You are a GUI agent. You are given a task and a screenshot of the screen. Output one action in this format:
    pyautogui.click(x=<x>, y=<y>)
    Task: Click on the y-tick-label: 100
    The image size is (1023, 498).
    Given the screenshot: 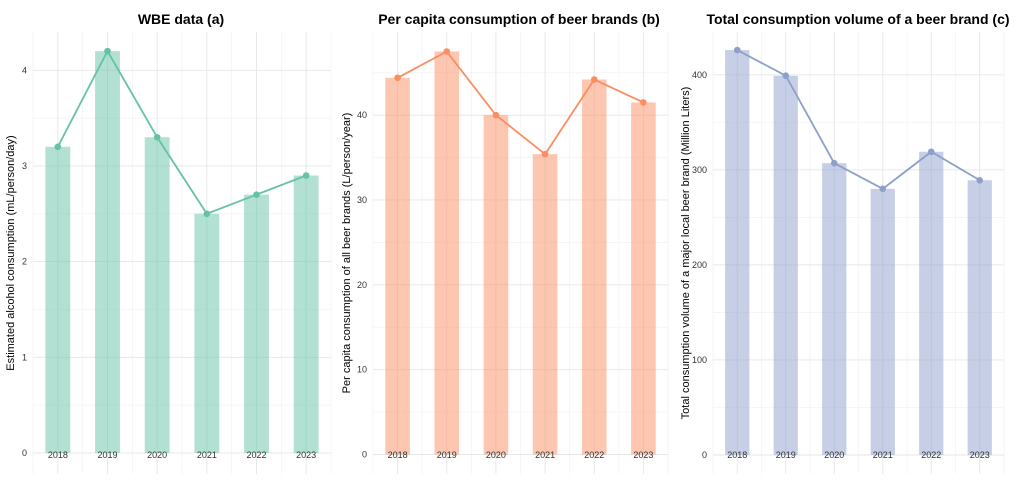 What is the action you would take?
    pyautogui.click(x=699, y=360)
    